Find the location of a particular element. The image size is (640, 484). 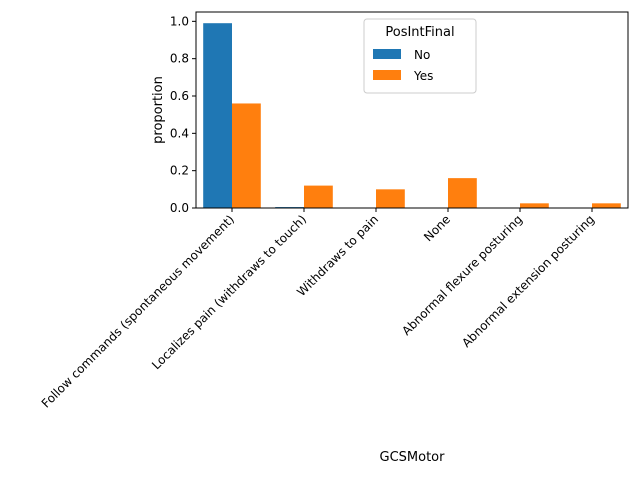

legend-swatch-no is located at coordinates (387, 54).